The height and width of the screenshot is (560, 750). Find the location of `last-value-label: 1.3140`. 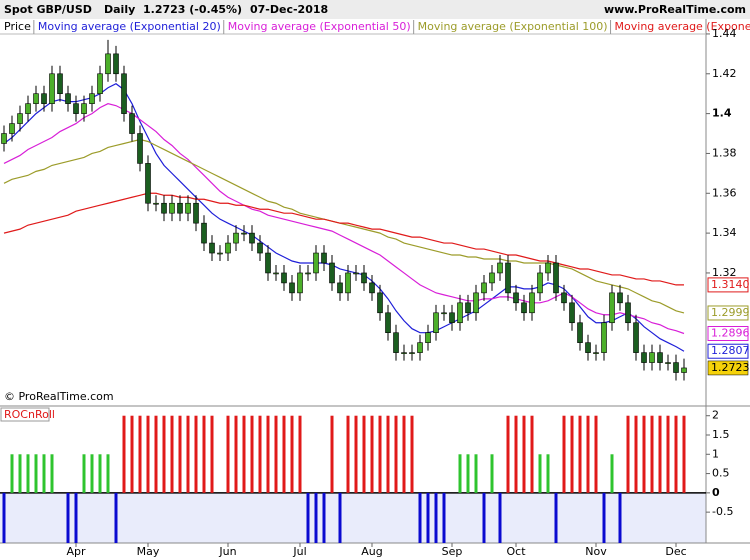

last-value-label: 1.3140 is located at coordinates (730, 284).